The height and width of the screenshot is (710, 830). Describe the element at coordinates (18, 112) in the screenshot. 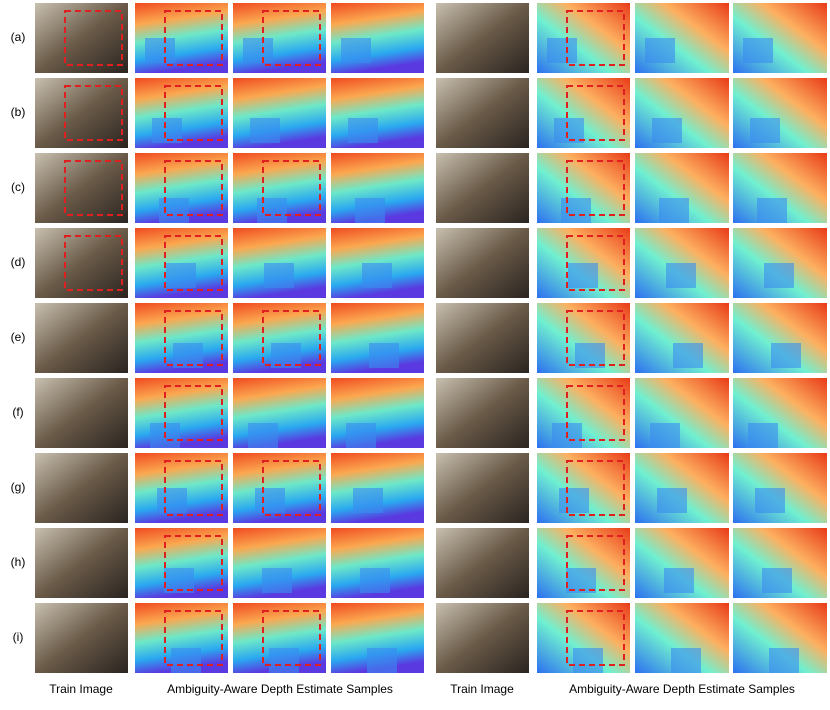

I see `row-label: (b)` at that location.